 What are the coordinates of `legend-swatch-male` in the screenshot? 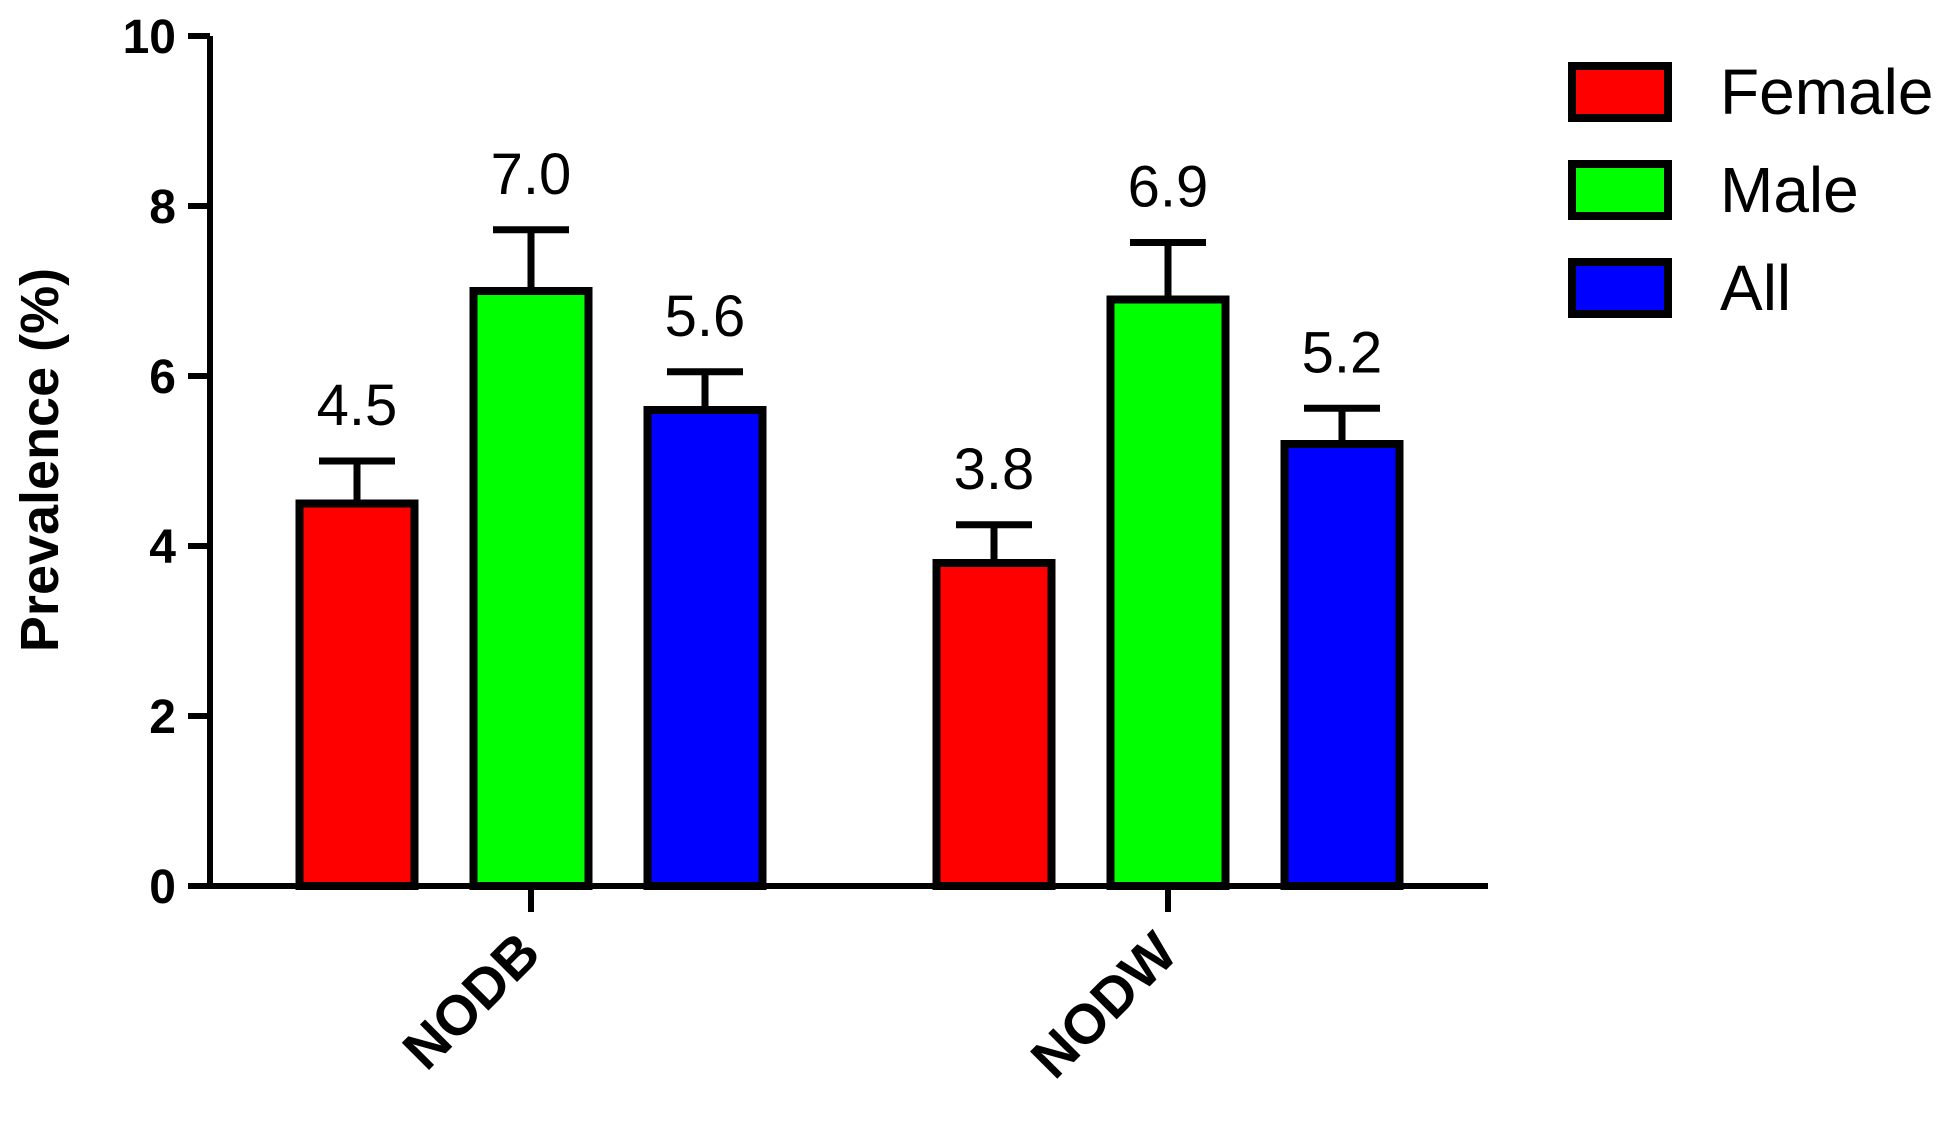 It's located at (1620, 190).